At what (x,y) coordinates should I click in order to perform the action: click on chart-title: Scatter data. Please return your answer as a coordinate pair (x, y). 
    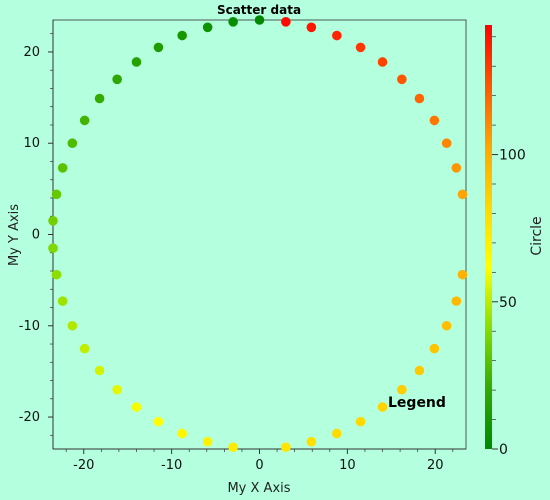
    Looking at the image, I should click on (259, 10).